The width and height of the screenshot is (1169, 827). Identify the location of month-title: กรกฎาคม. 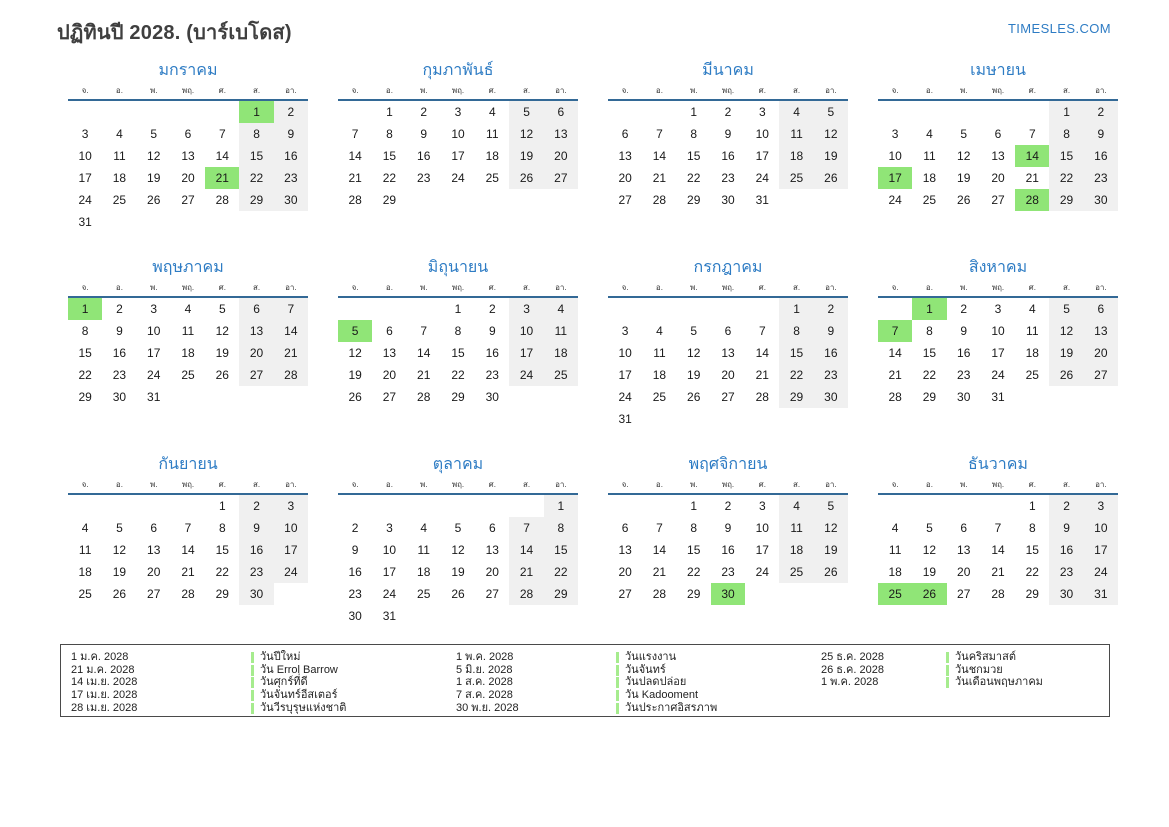
(728, 267).